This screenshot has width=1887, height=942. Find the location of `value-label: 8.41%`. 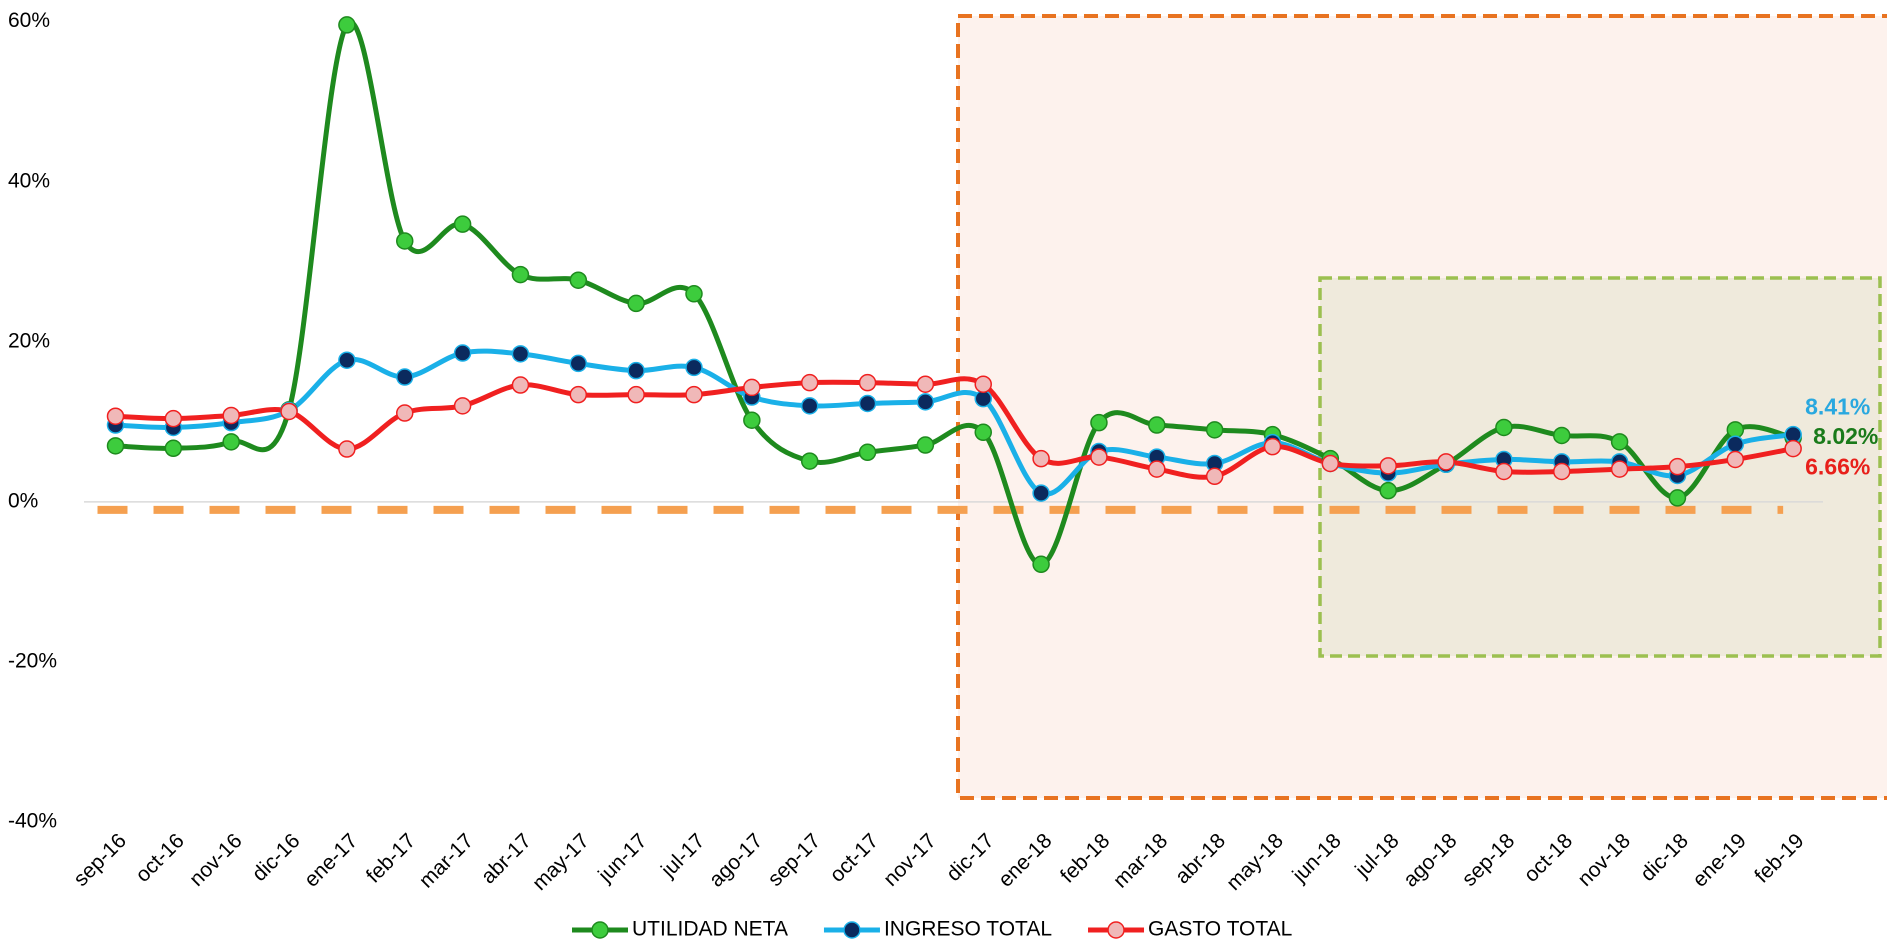

value-label: 8.41% is located at coordinates (1837, 407).